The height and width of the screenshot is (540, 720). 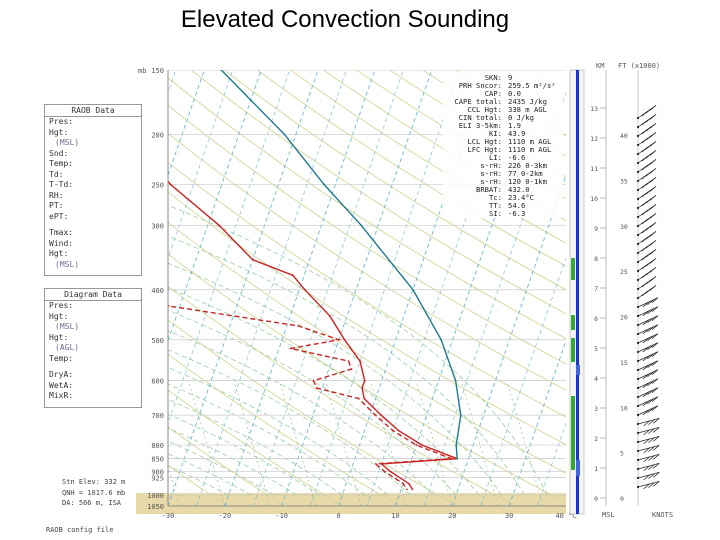 What do you see at coordinates (59, 316) in the screenshot?
I see `diagram-field: Hgt:` at bounding box center [59, 316].